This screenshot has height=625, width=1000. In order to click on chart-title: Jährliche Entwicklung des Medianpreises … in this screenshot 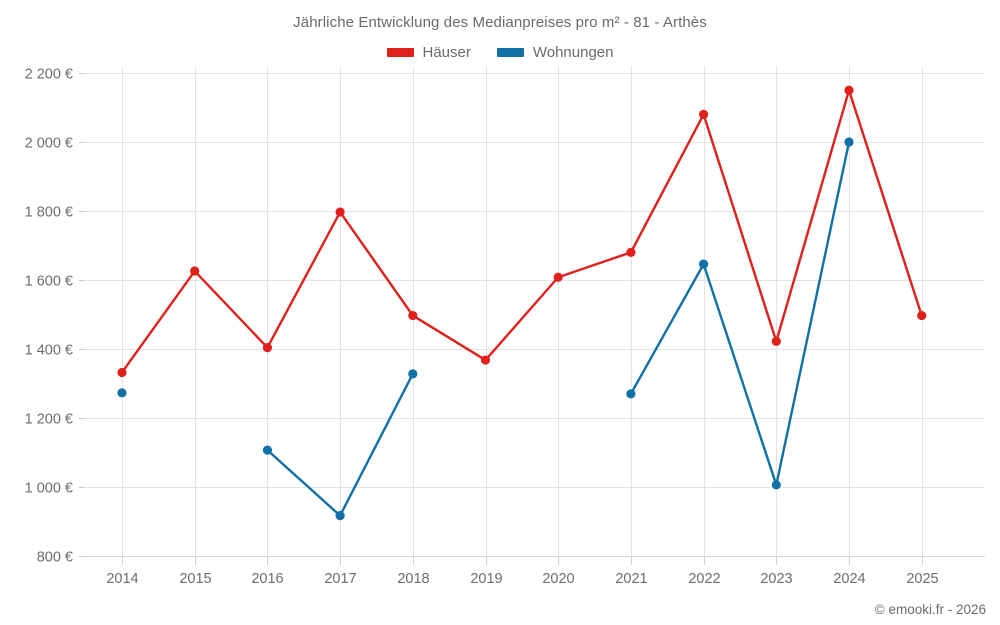, I will do `click(500, 22)`.